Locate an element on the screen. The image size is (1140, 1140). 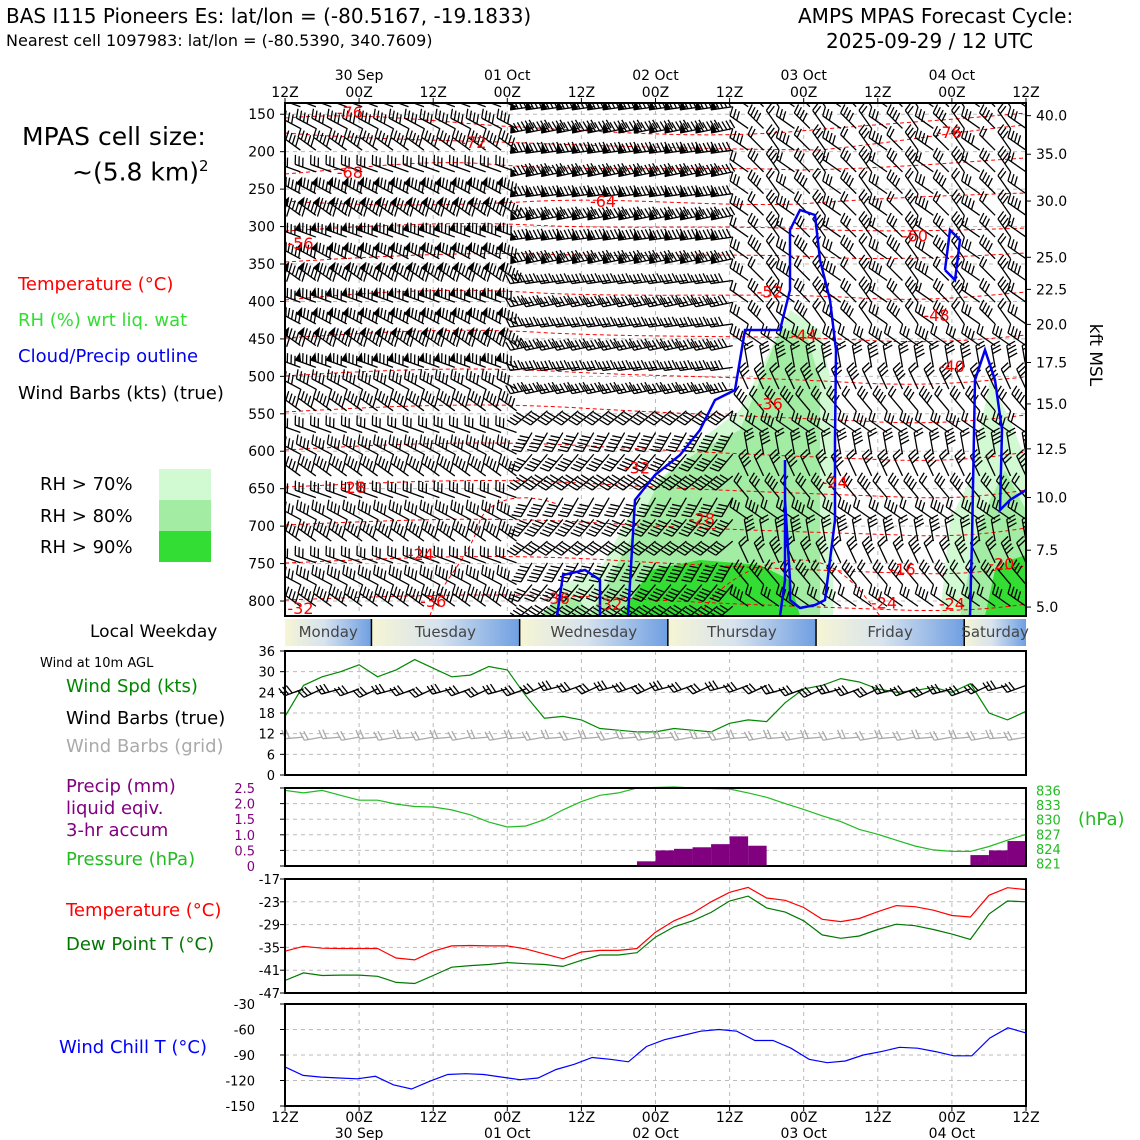
swatch-rh90 is located at coordinates (185, 546).